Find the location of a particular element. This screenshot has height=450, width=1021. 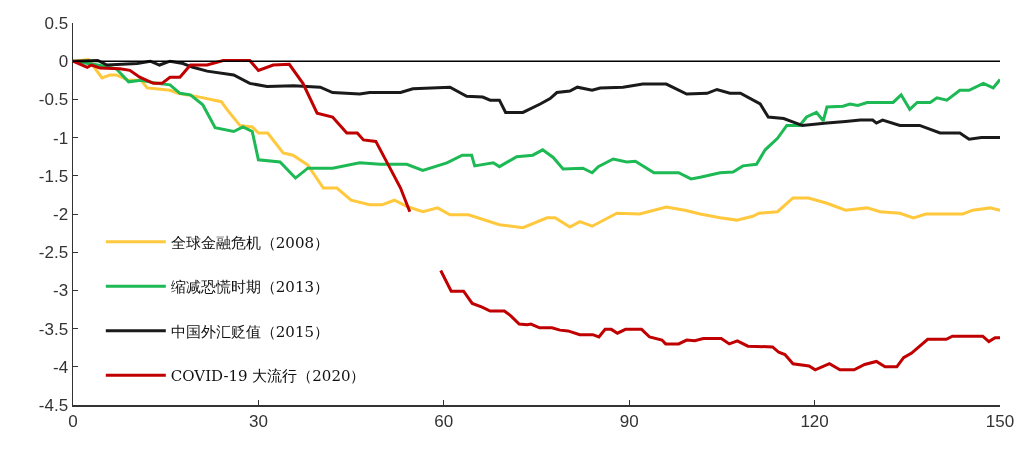

y-tick-label: -4.5 is located at coordinates (53, 405).